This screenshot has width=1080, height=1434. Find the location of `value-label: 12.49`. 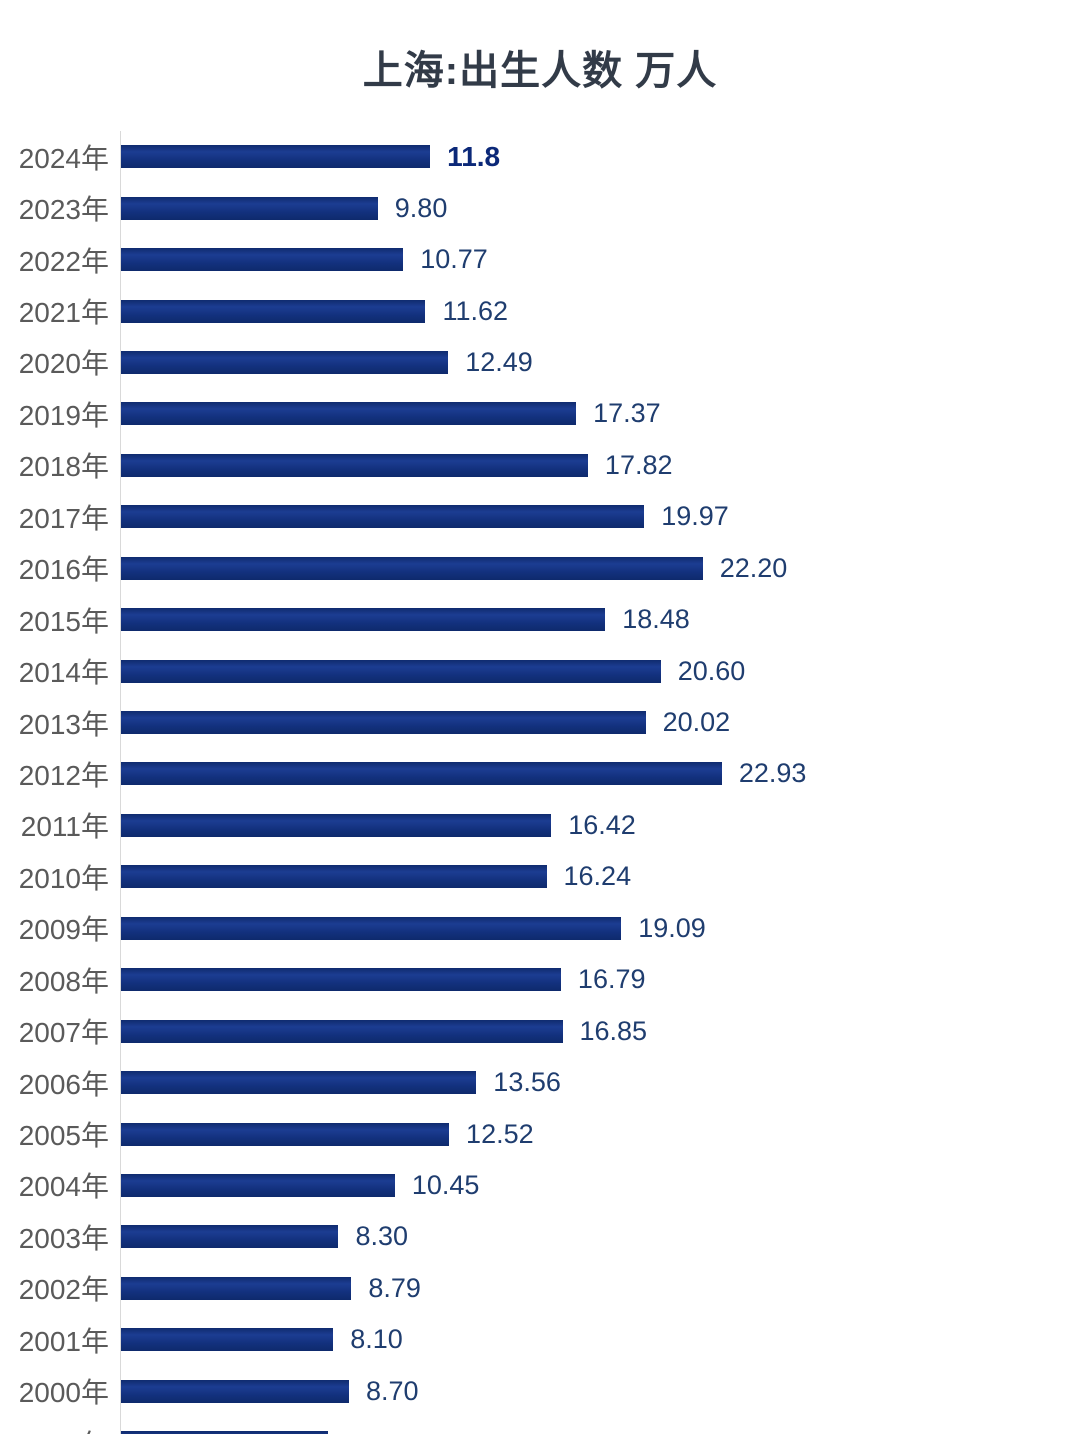

value-label: 12.49 is located at coordinates (499, 361).